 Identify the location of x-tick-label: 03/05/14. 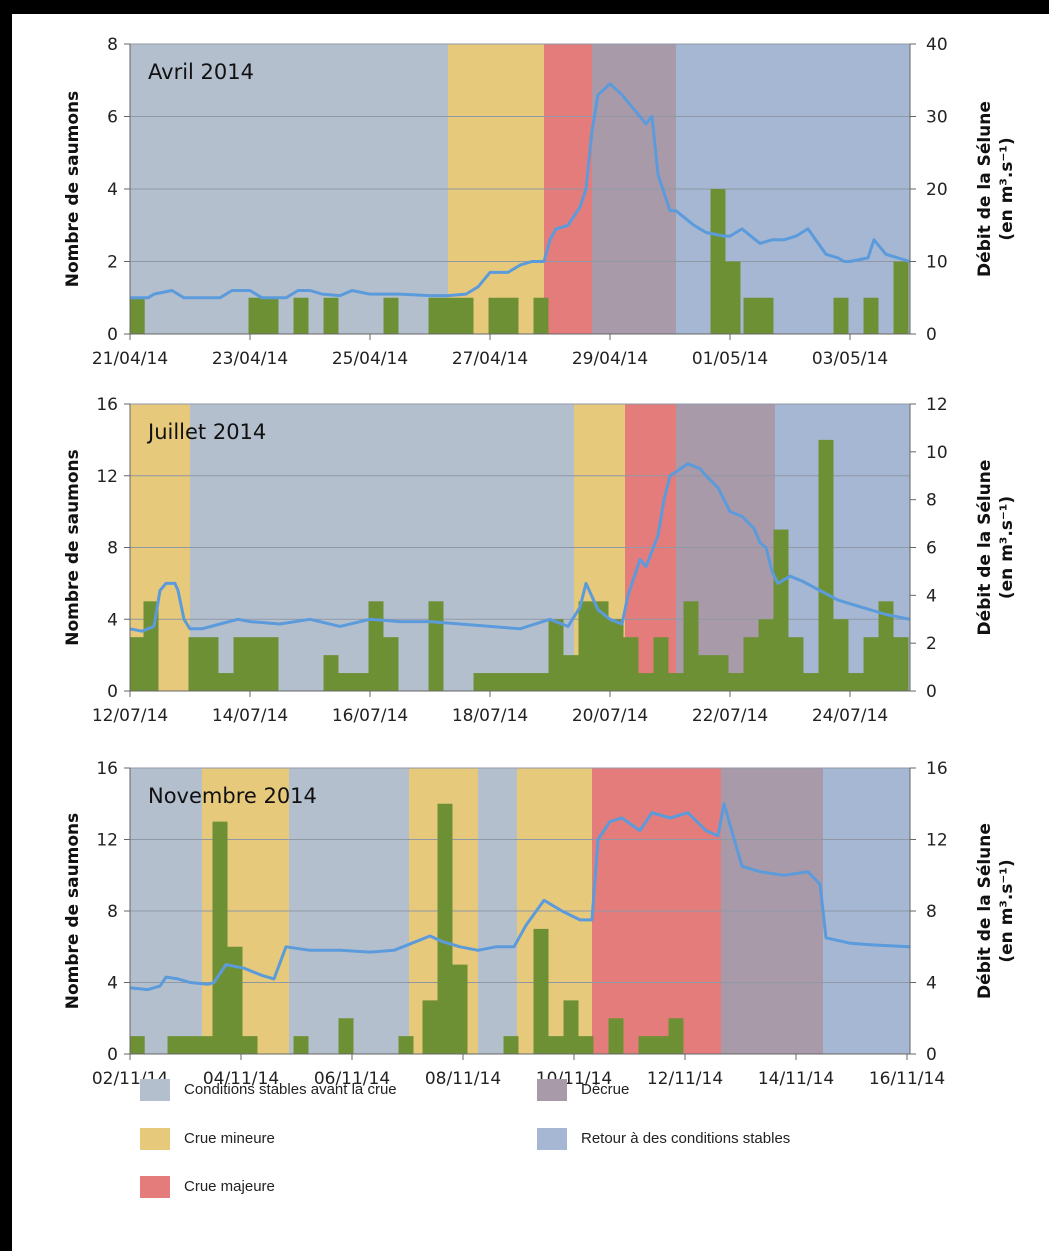
(850, 359).